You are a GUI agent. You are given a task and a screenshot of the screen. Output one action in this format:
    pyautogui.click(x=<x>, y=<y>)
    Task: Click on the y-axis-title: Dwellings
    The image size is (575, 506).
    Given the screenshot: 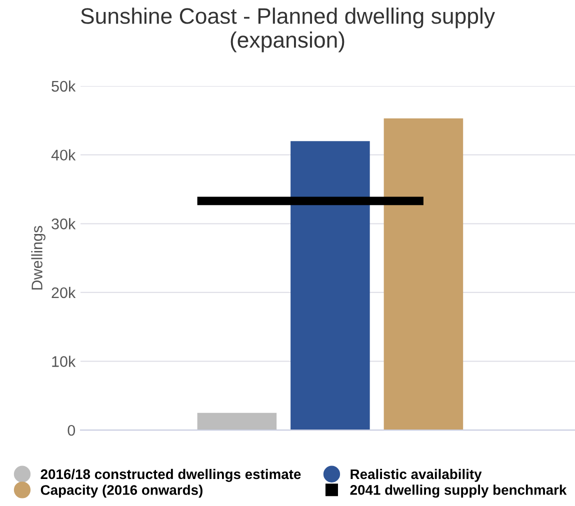 What is the action you would take?
    pyautogui.click(x=38, y=258)
    